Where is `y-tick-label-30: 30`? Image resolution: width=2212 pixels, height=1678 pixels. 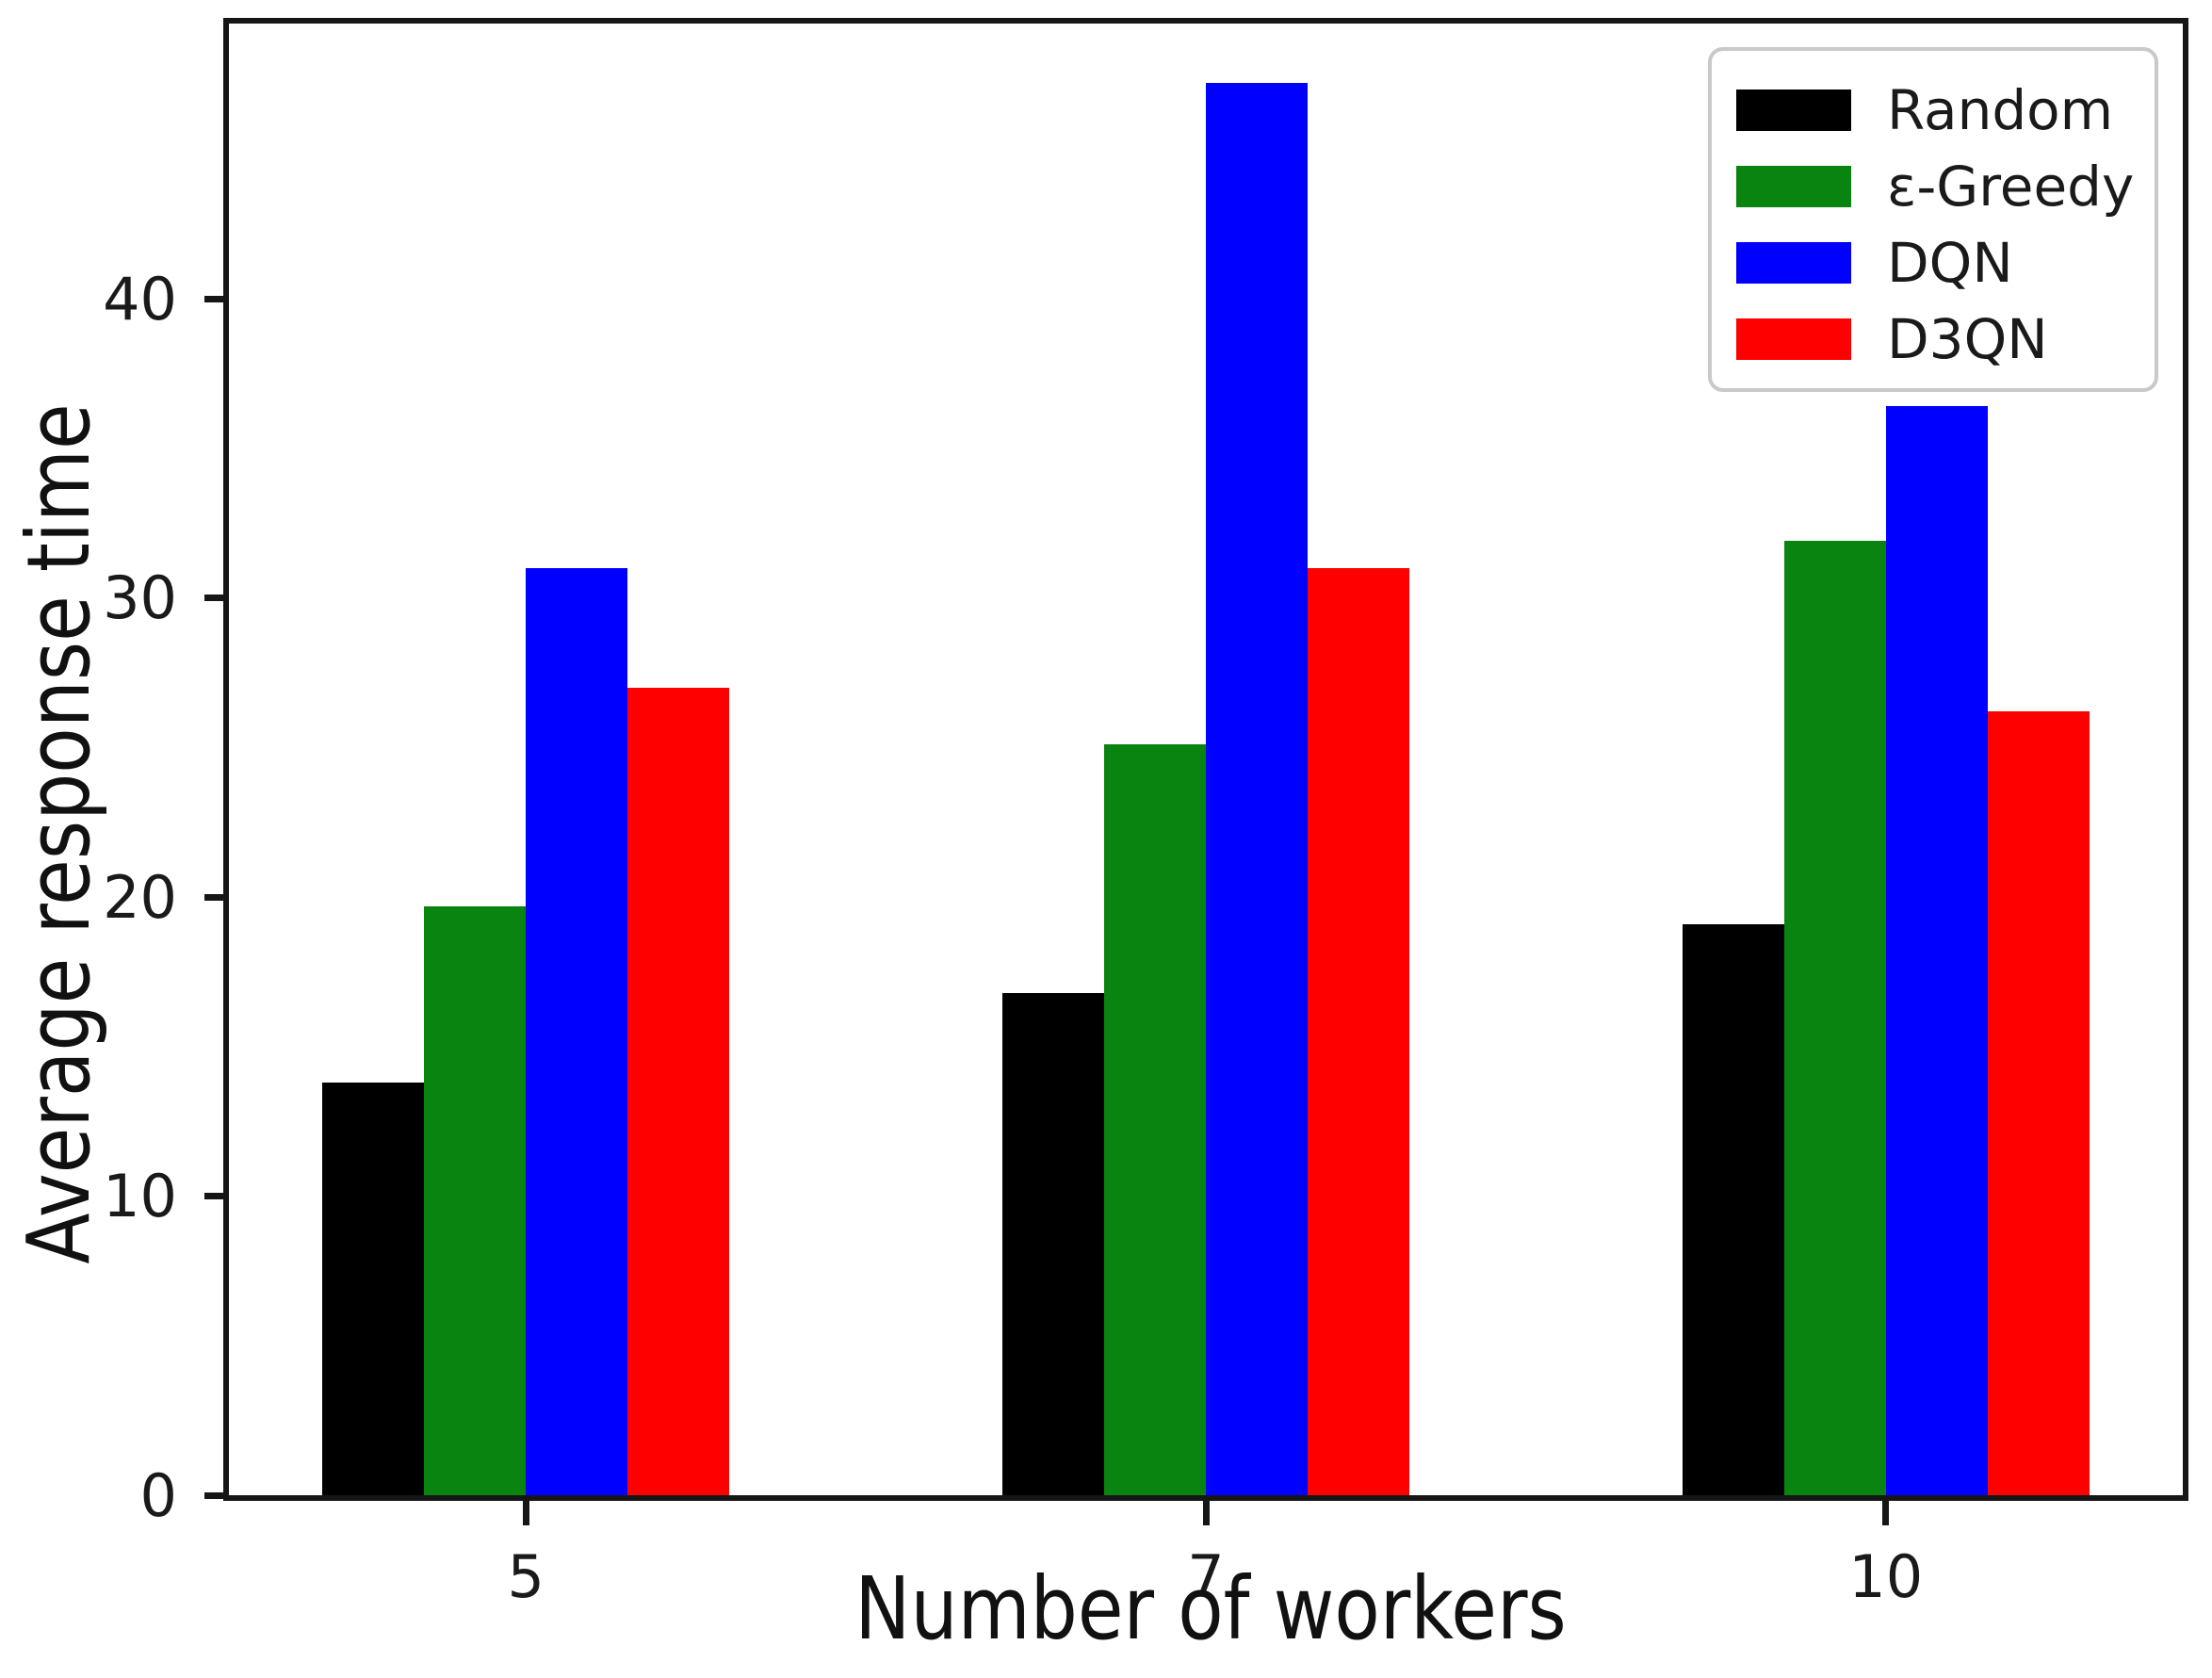 y-tick-label-30: 30 is located at coordinates (140, 598).